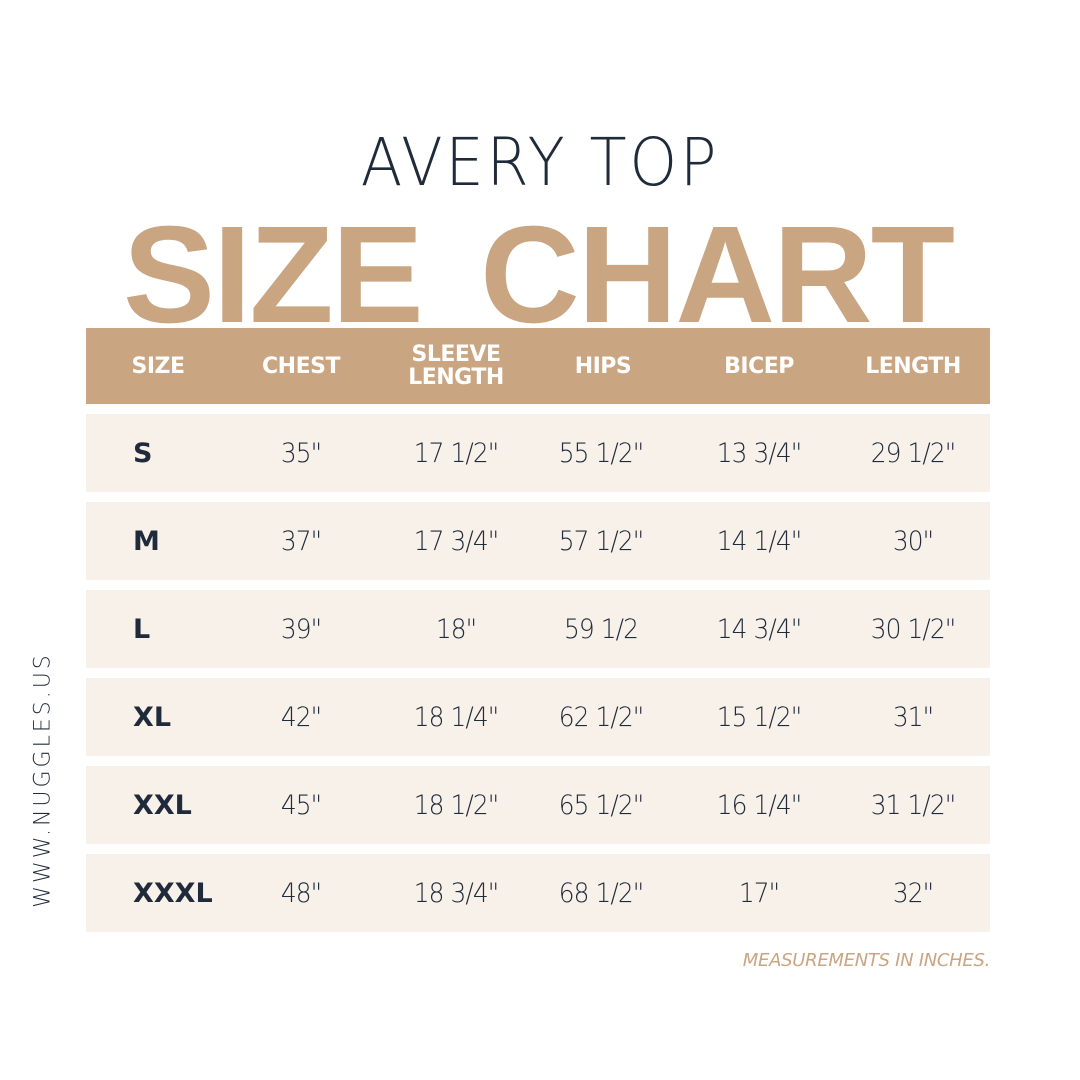 This screenshot has width=1080, height=1080. I want to click on length-cell: 31", so click(913, 717).